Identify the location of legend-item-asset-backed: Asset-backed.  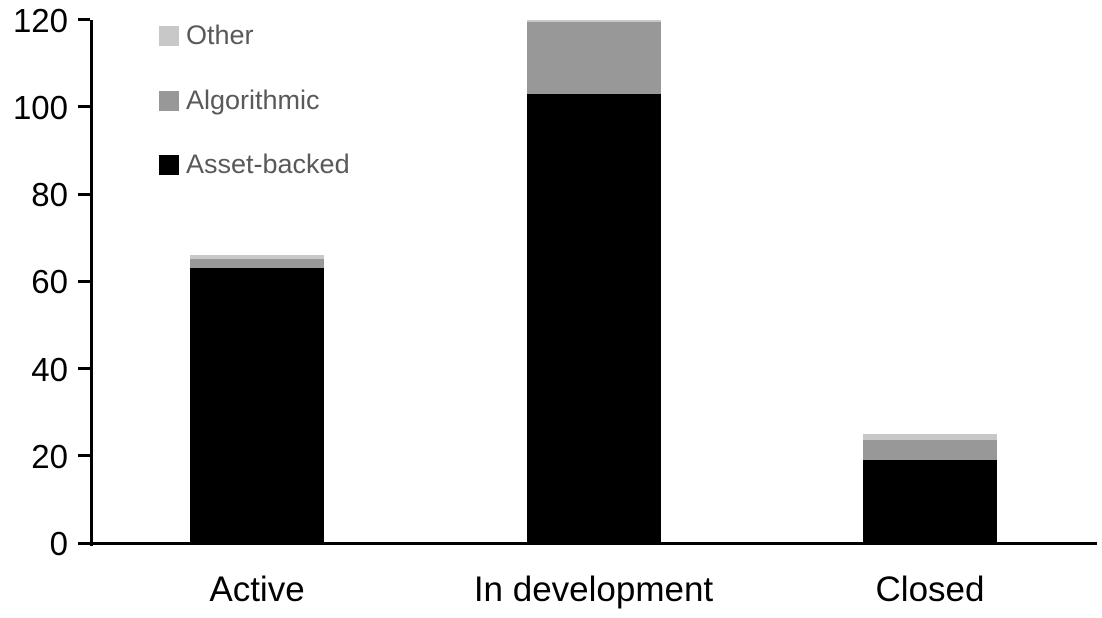
(289, 164).